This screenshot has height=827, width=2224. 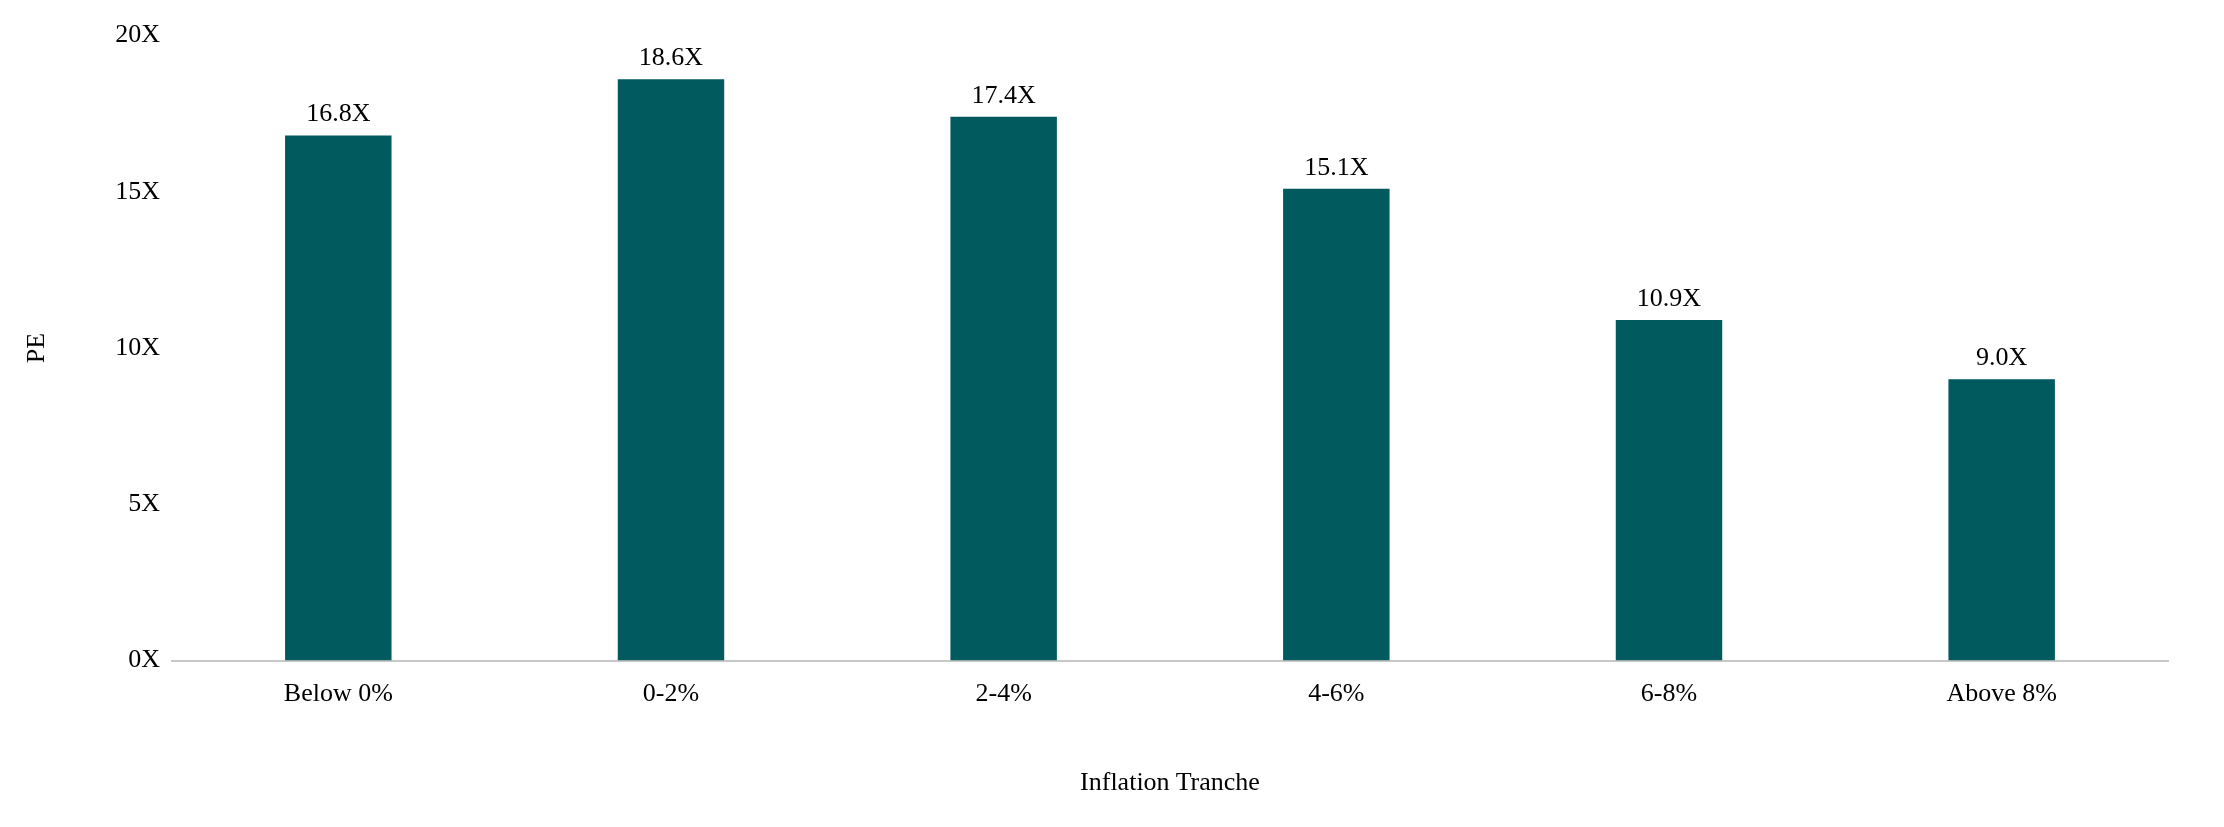 I want to click on x-tick-label: 2-4%, so click(x=1003, y=693).